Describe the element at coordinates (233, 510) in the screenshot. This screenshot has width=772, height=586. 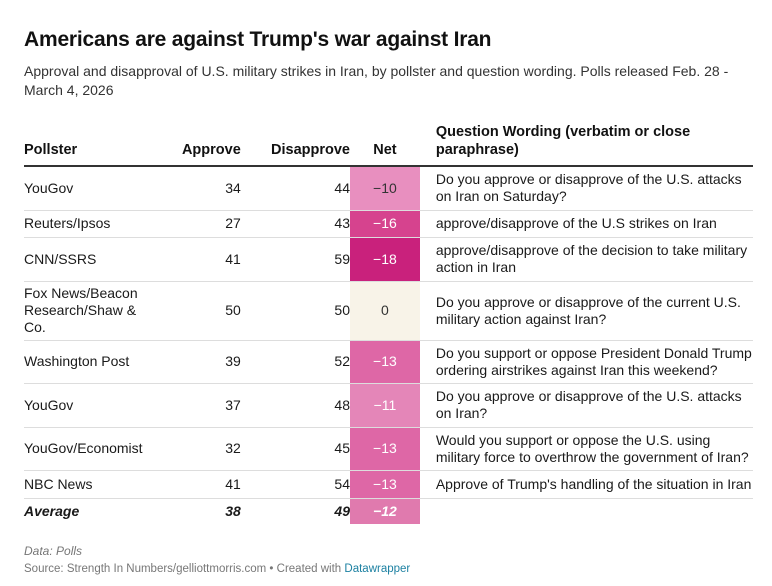
I see `average-approve: 38` at that location.